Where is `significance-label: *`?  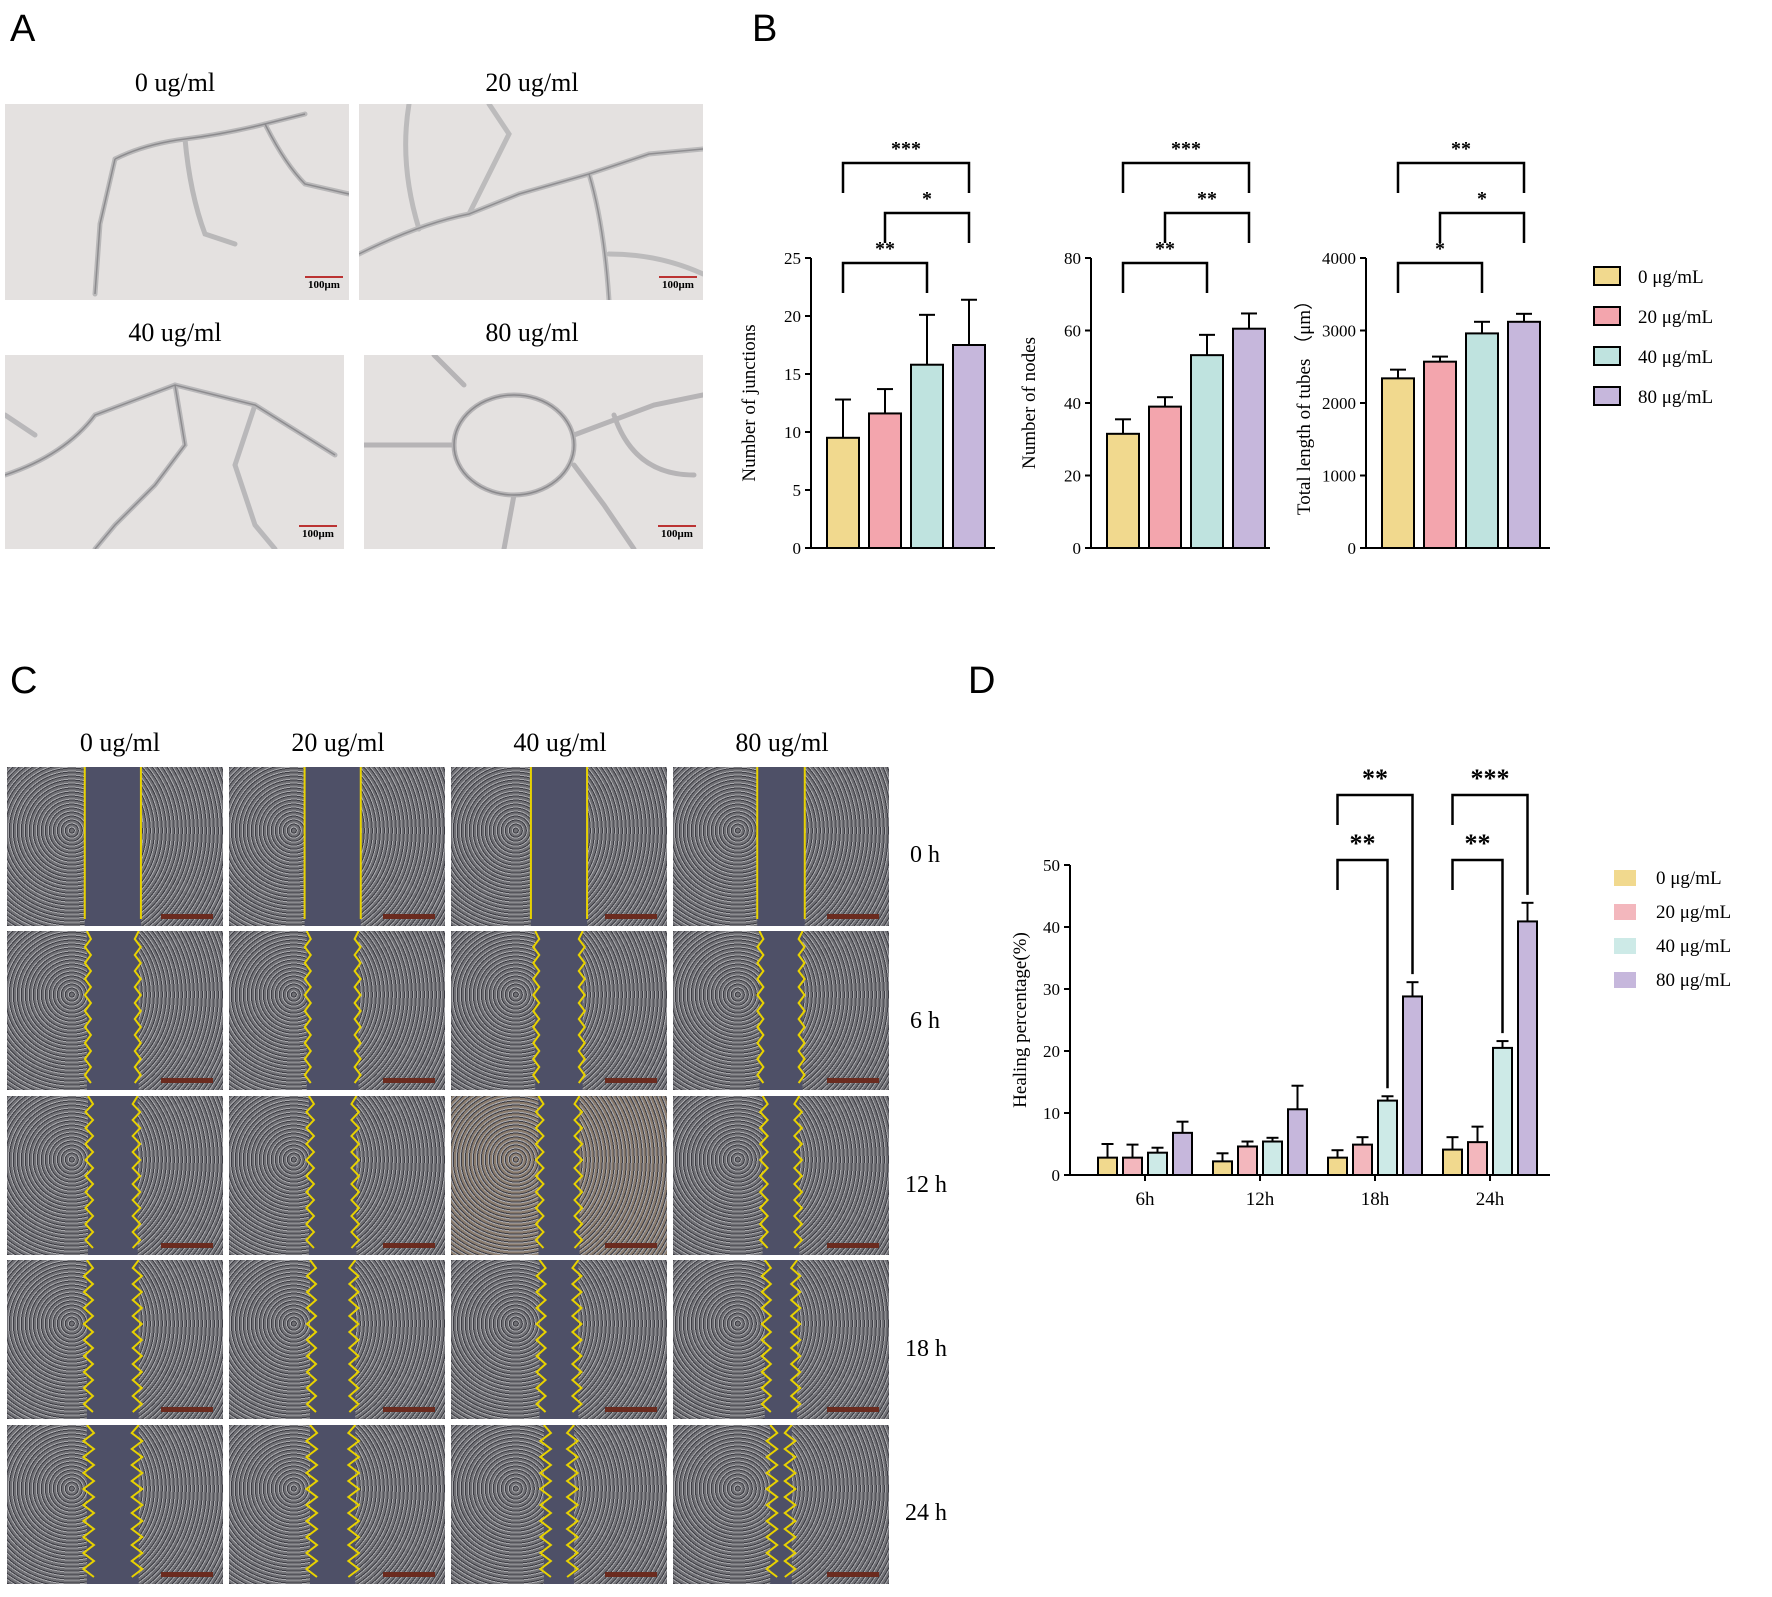
significance-label: * is located at coordinates (927, 199).